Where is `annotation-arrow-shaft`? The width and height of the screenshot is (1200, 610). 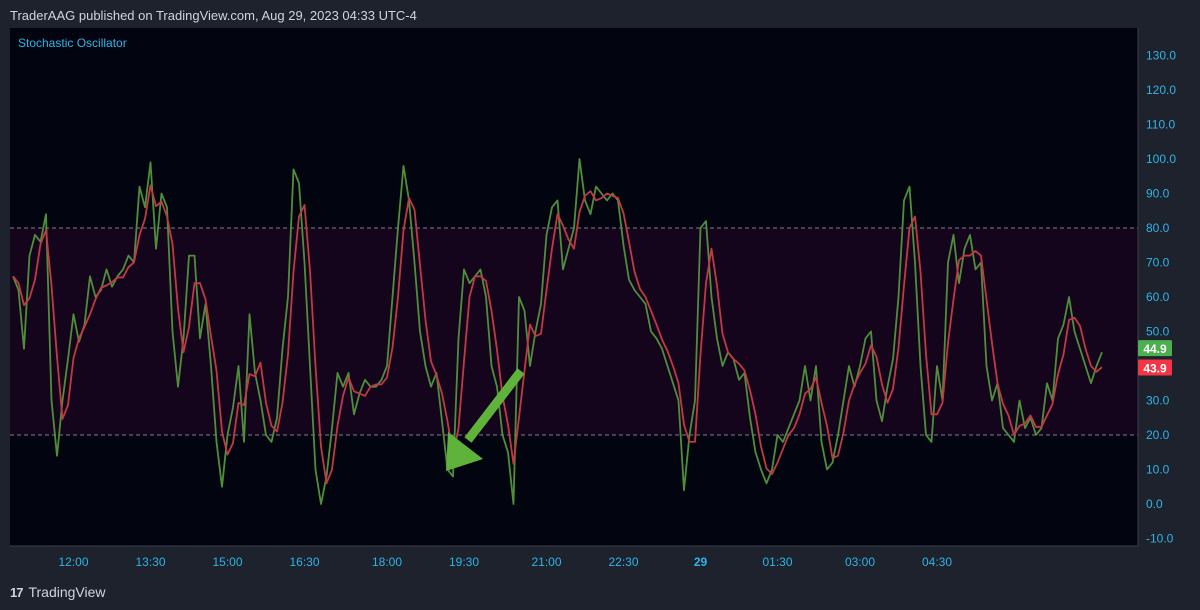 annotation-arrow-shaft is located at coordinates (494, 405).